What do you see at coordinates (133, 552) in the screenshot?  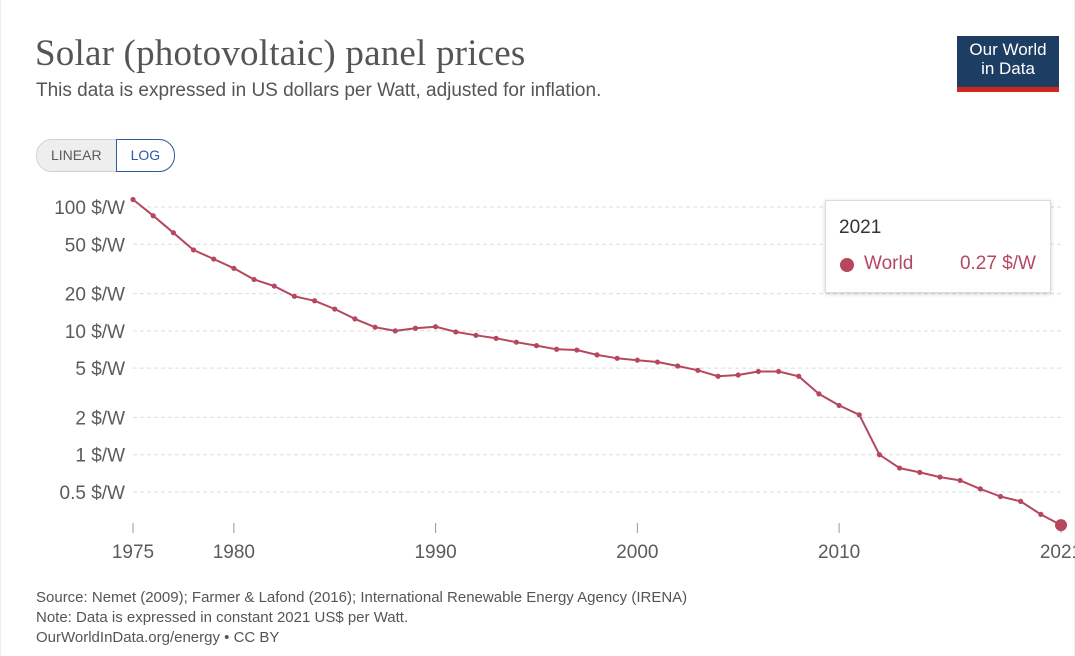 I see `x-tick-label: 1975` at bounding box center [133, 552].